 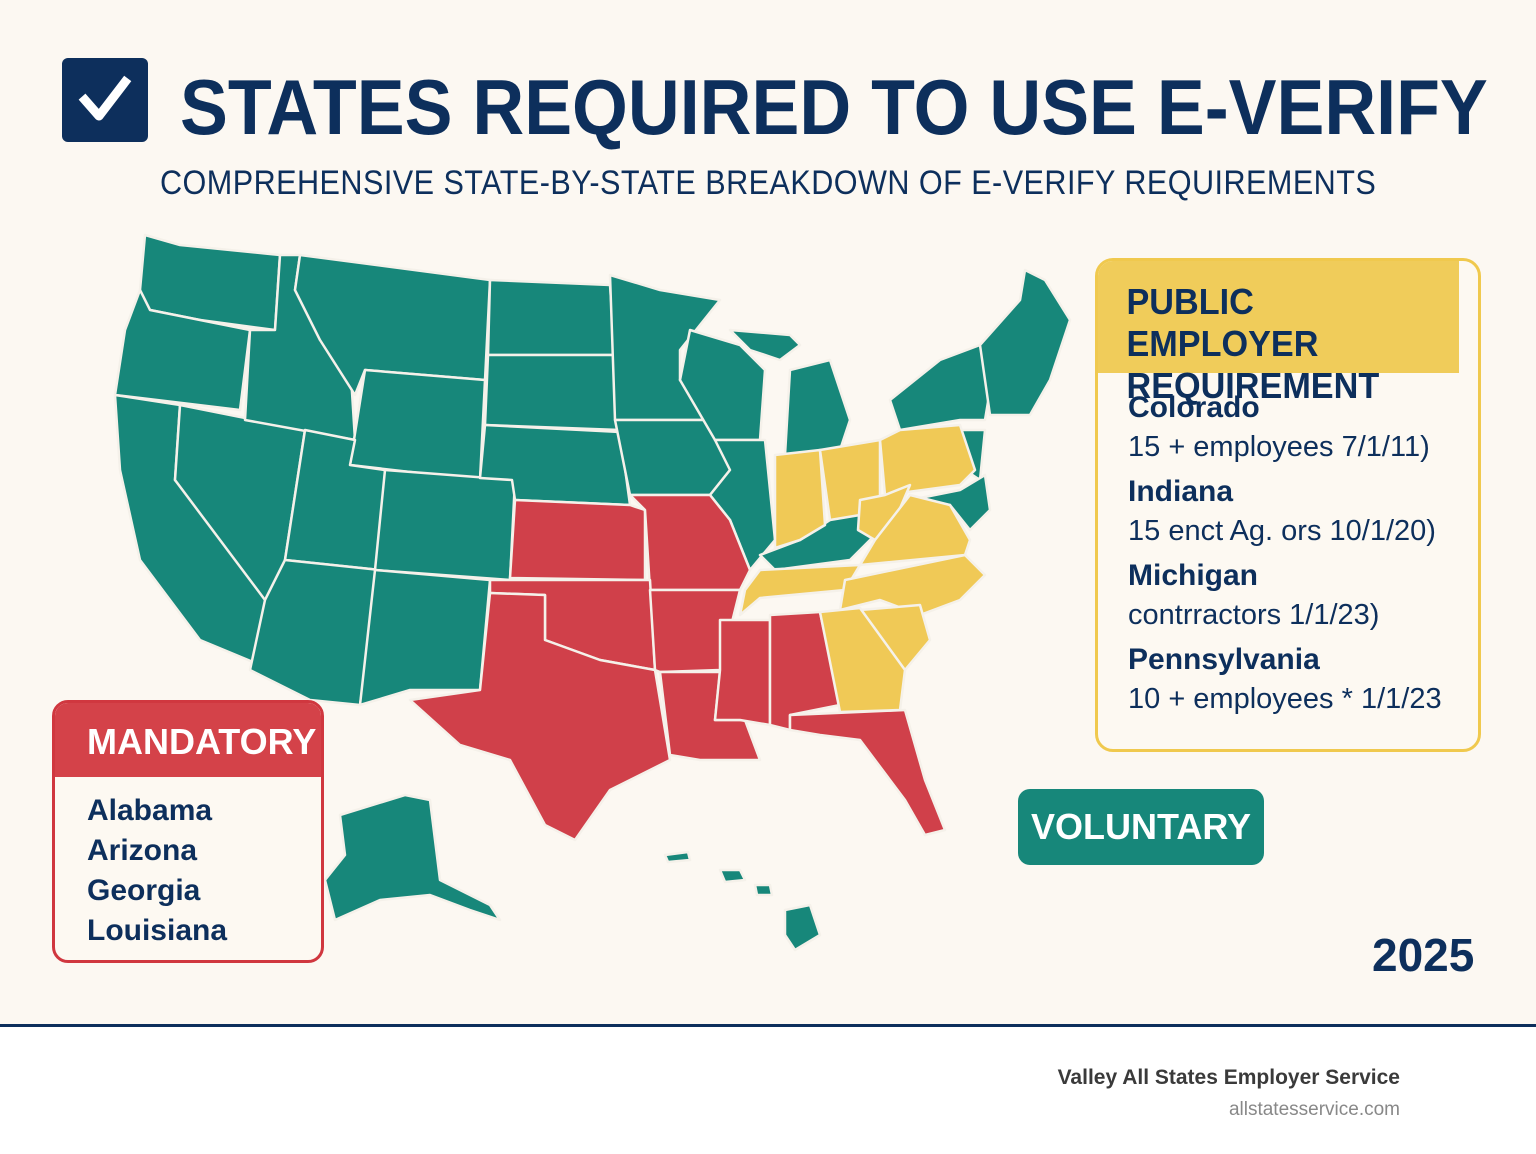 I want to click on entry-name: Pennsylvania, so click(x=1224, y=659).